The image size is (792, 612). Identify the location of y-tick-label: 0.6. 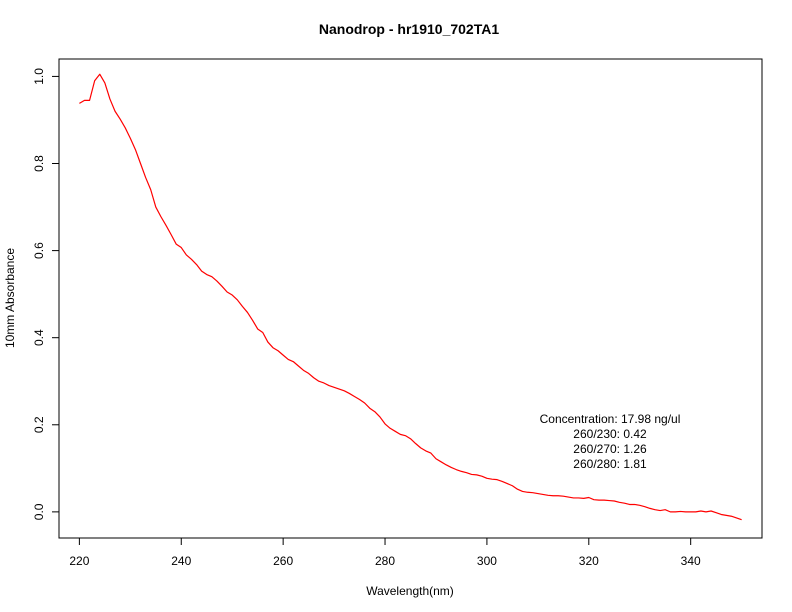
(39, 250).